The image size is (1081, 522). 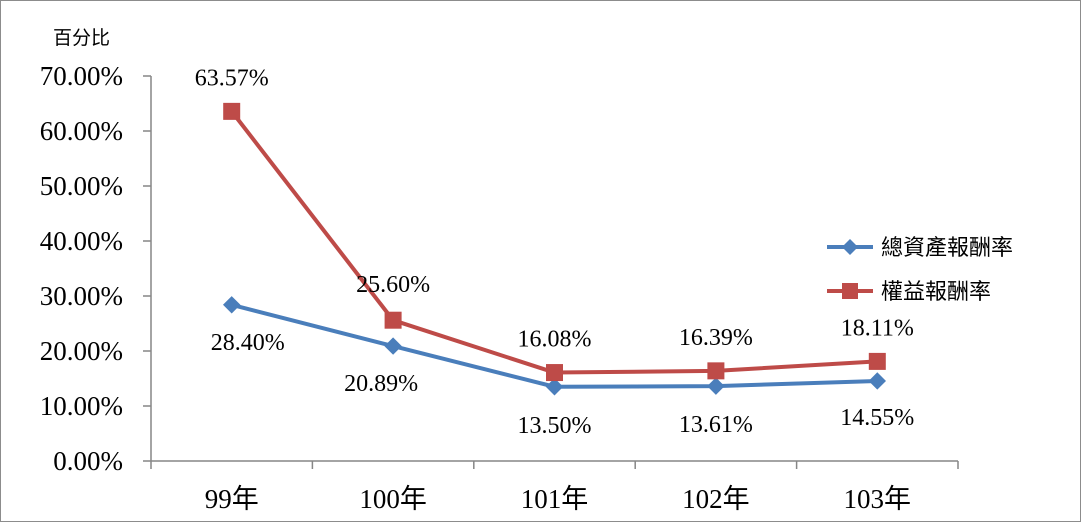 I want to click on x-tick-label: 100年, so click(x=393, y=499).